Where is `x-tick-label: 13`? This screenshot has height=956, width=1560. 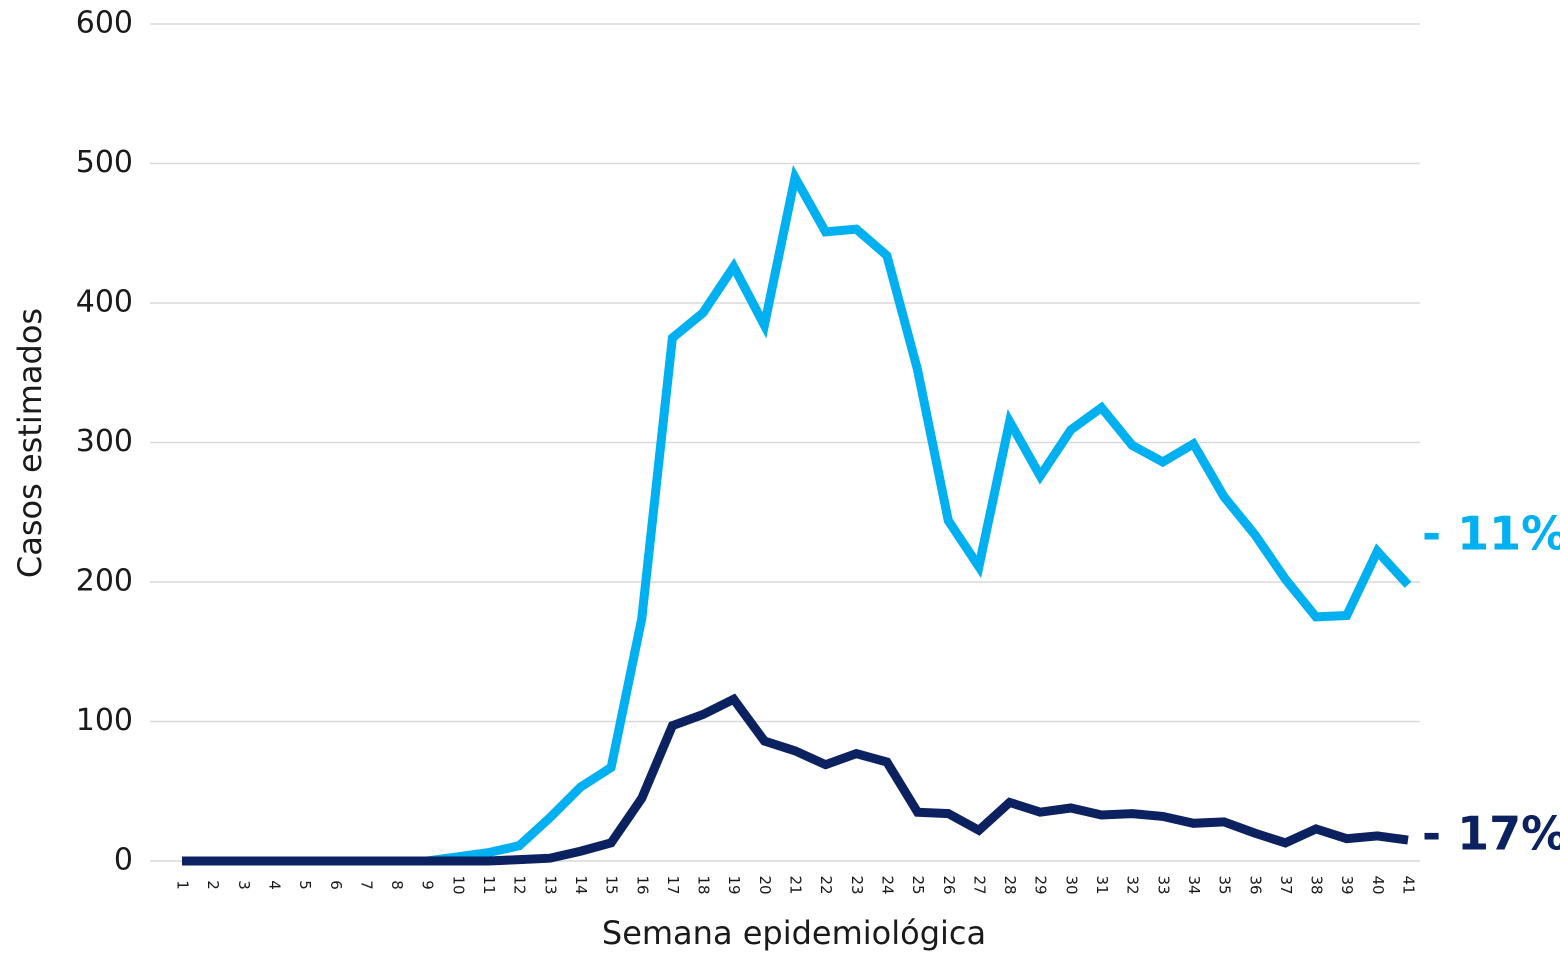
x-tick-label: 13 is located at coordinates (550, 884).